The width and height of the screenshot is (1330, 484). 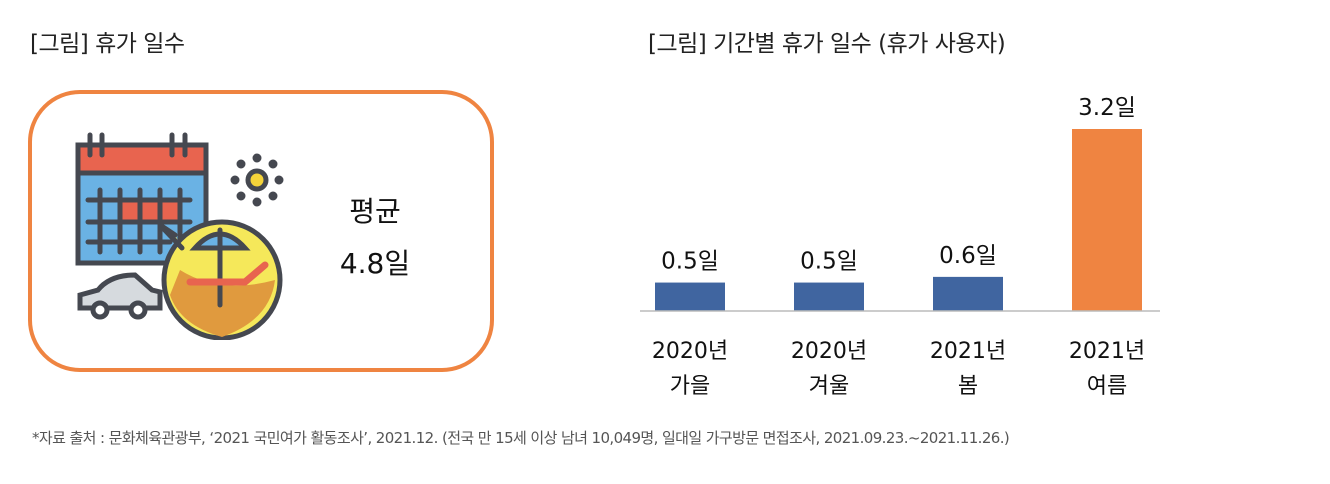 What do you see at coordinates (179, 236) in the screenshot?
I see `vacation-calendar-icon` at bounding box center [179, 236].